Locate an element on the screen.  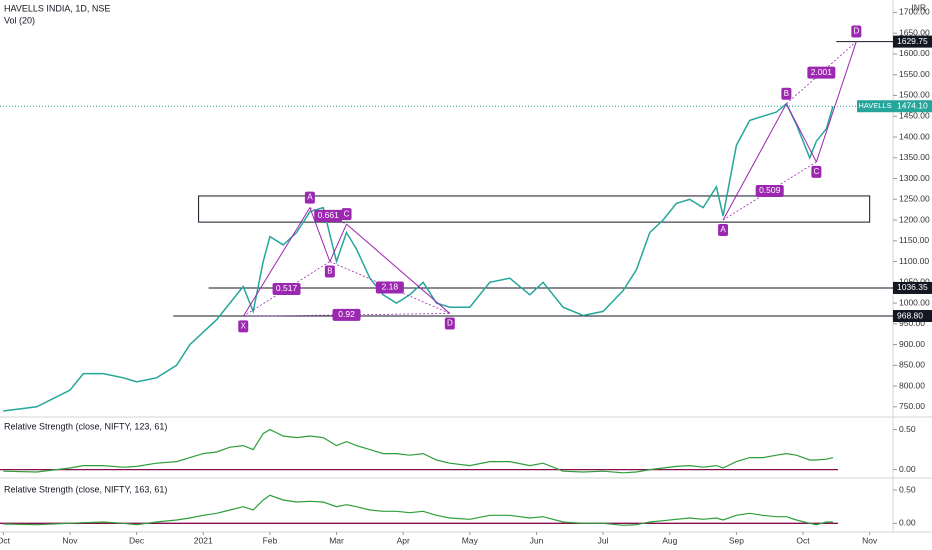
level-label: 1036.35 is located at coordinates (912, 287).